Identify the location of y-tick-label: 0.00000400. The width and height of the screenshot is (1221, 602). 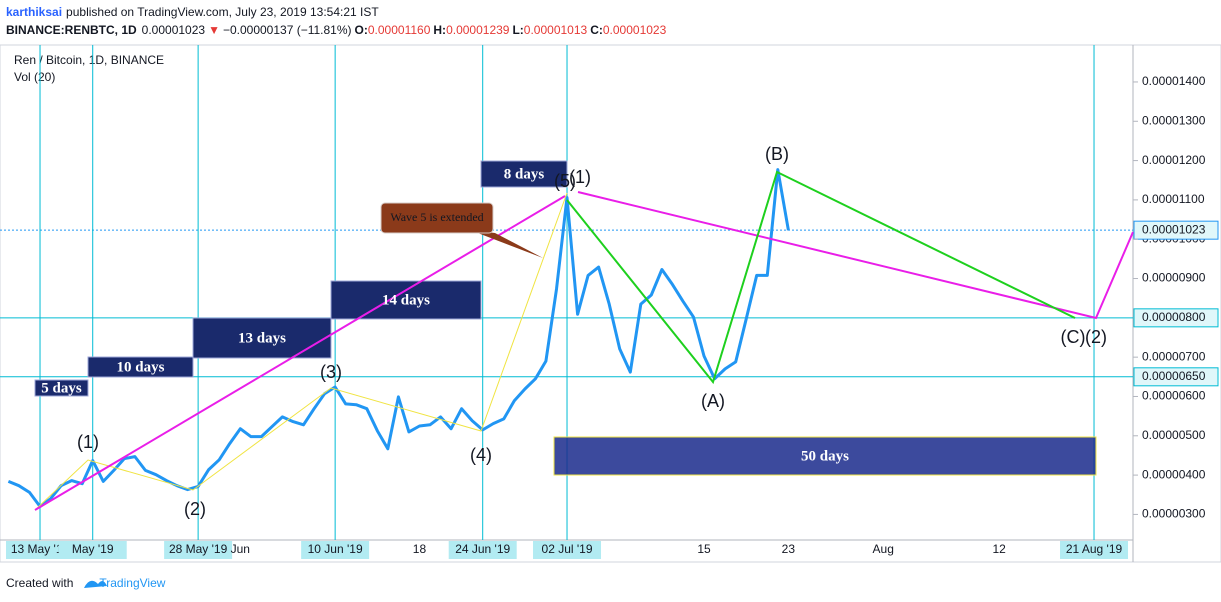
(1174, 474).